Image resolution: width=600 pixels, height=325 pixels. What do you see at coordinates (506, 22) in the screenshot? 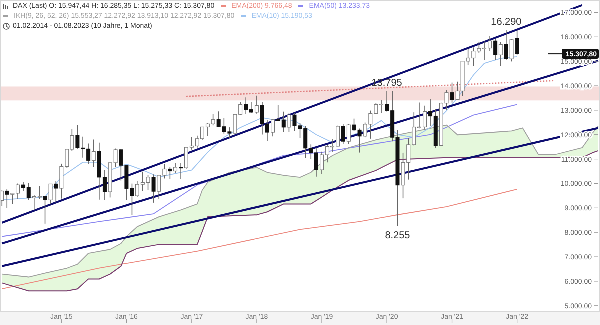
I see `annotation: 16.290` at bounding box center [506, 22].